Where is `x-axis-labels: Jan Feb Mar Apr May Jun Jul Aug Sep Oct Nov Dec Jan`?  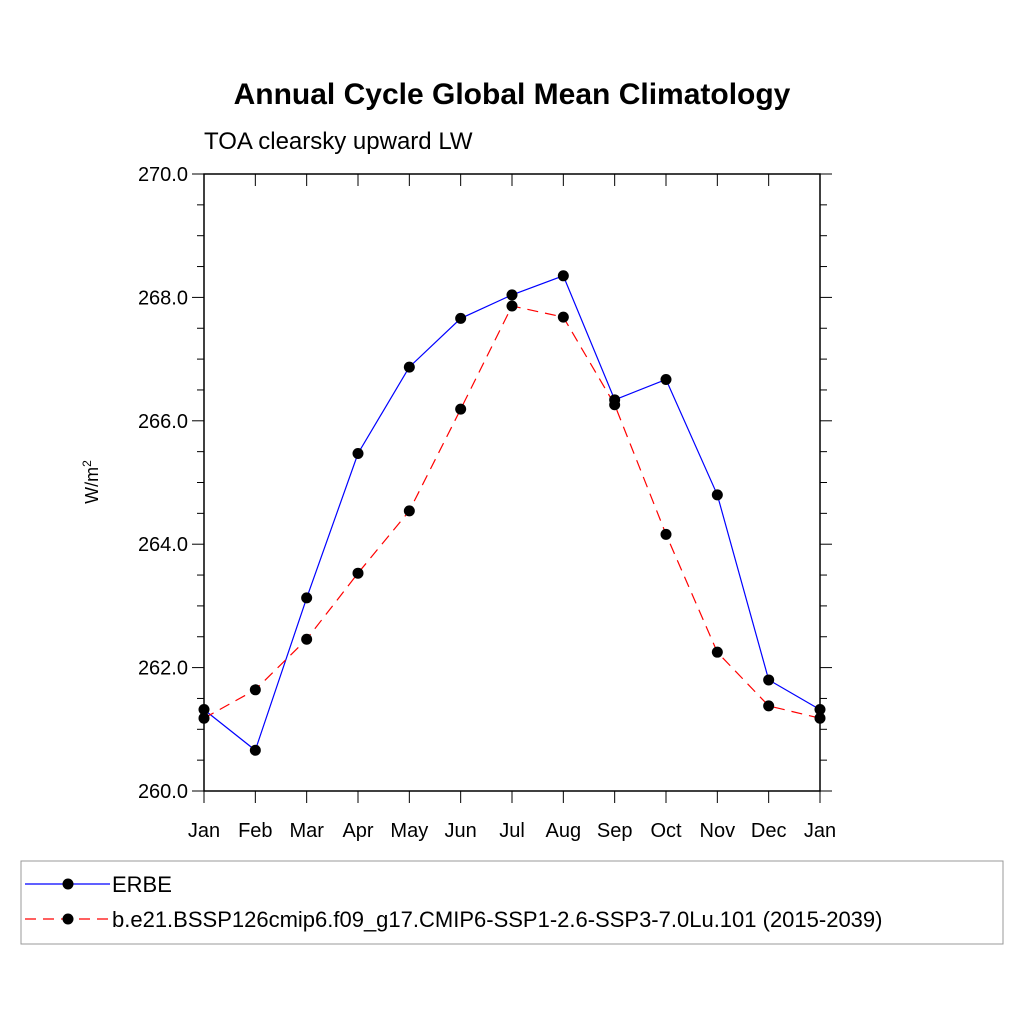
x-axis-labels: Jan Feb Mar Apr May Jun Jul Aug Sep Oct Nov Dec Jan is located at coordinates (512, 831).